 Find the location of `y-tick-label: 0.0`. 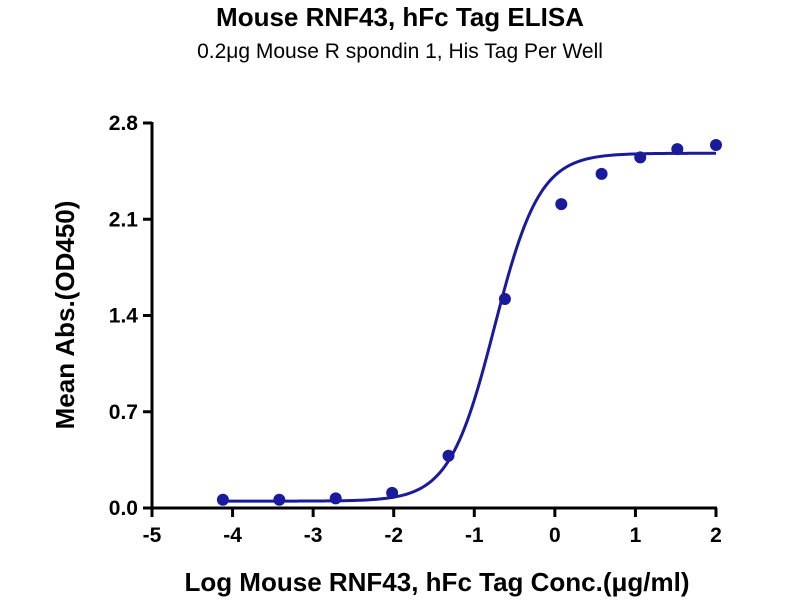

y-tick-label: 0.0 is located at coordinates (123, 508).